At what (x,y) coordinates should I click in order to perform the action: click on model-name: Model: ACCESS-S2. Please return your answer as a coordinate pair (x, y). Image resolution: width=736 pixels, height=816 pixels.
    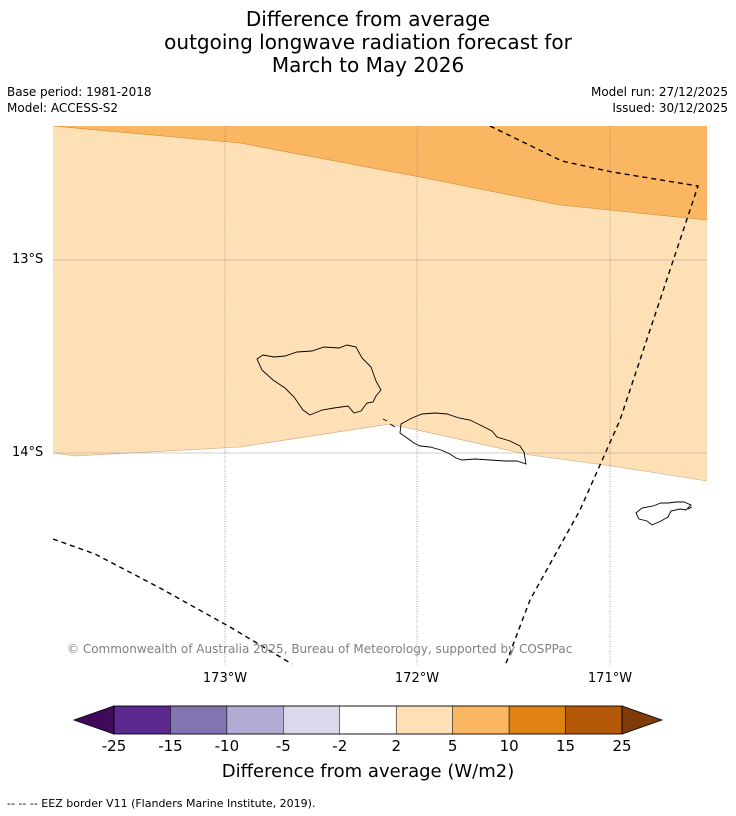
    Looking at the image, I should click on (63, 108).